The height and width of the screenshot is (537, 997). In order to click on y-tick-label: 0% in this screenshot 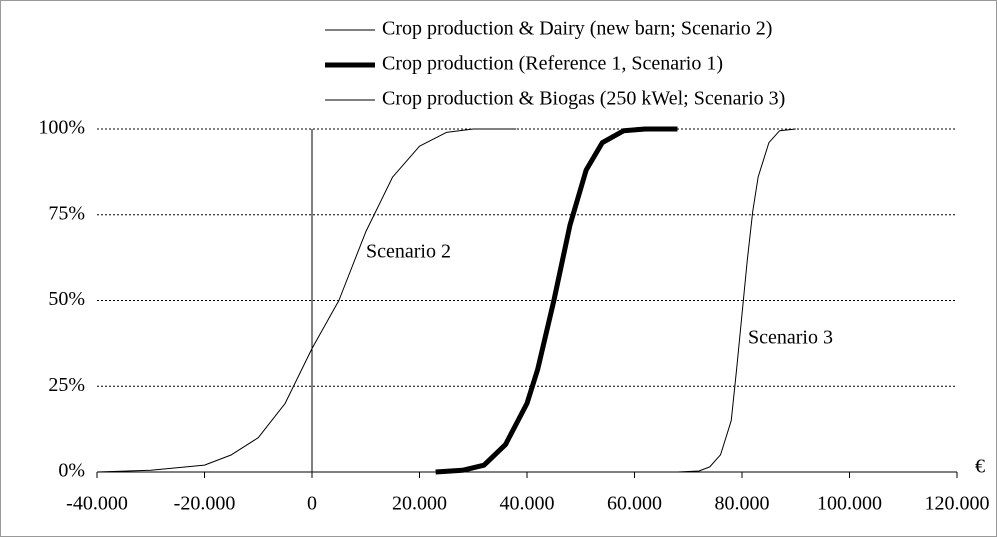, I will do `click(71, 471)`.